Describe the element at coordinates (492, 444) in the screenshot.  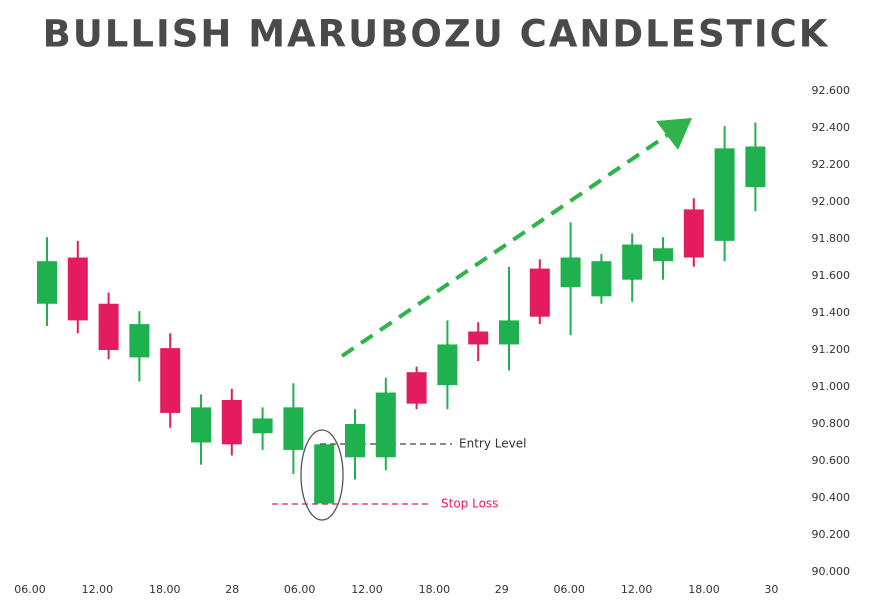
I see `entry-label: Entry Level` at that location.